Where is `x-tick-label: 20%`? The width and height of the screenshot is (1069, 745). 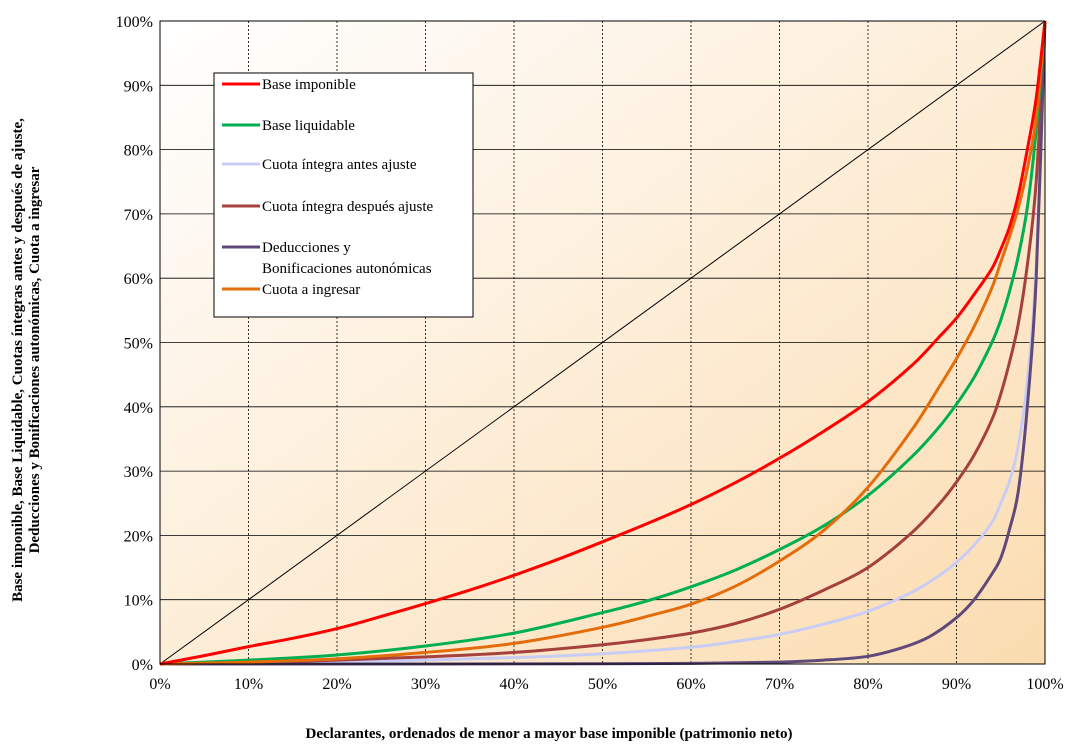 x-tick-label: 20% is located at coordinates (336, 684).